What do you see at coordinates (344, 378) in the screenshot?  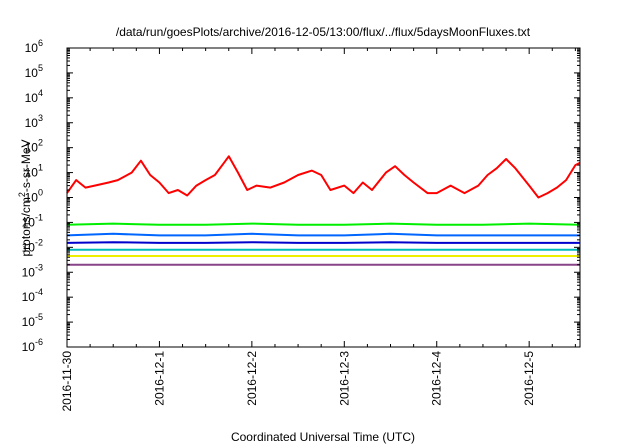 I see `x-tick-label: 2016-12-3` at bounding box center [344, 378].